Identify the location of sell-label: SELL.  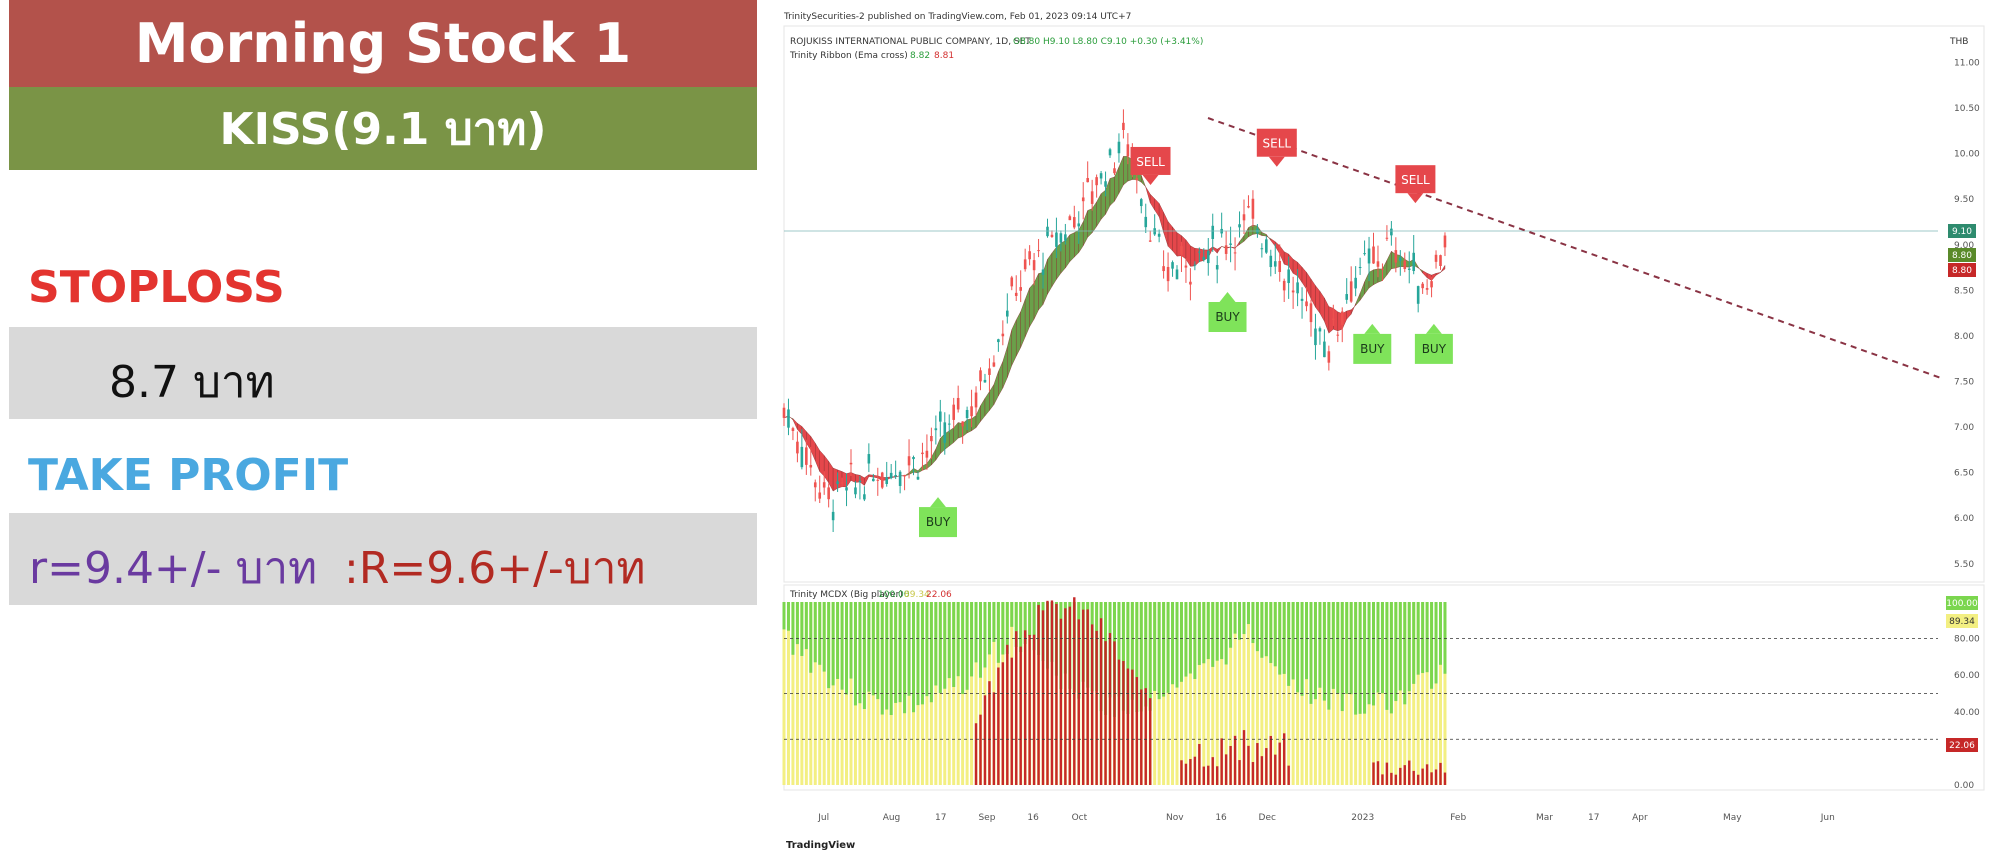
(1277, 144).